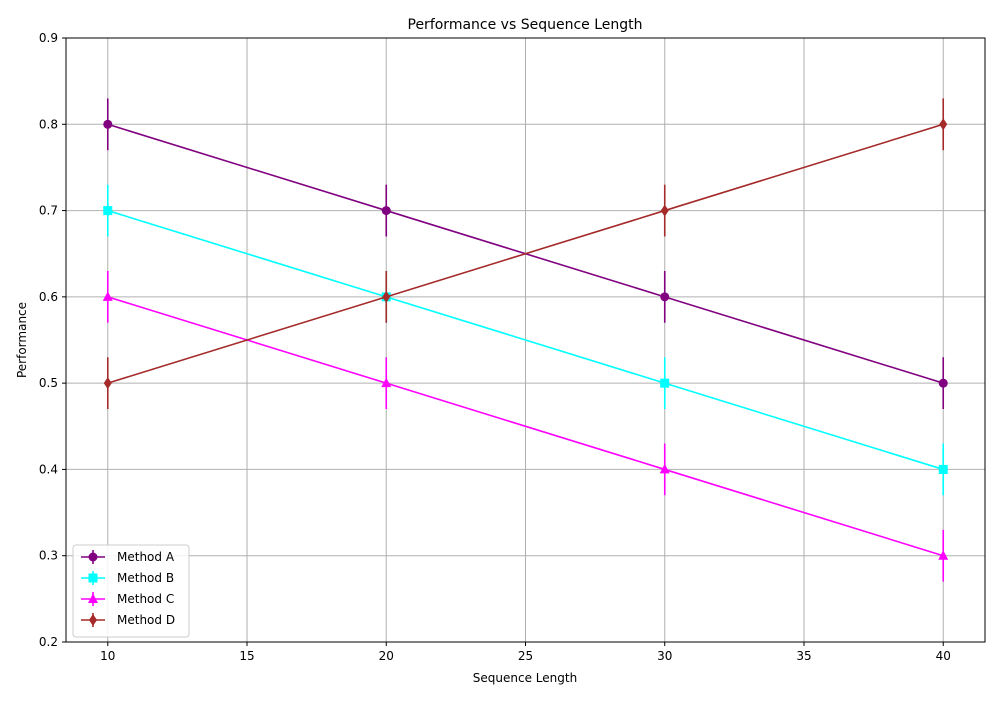 The width and height of the screenshot is (1000, 704). I want to click on x-axis-label: Sequence Length, so click(525, 678).